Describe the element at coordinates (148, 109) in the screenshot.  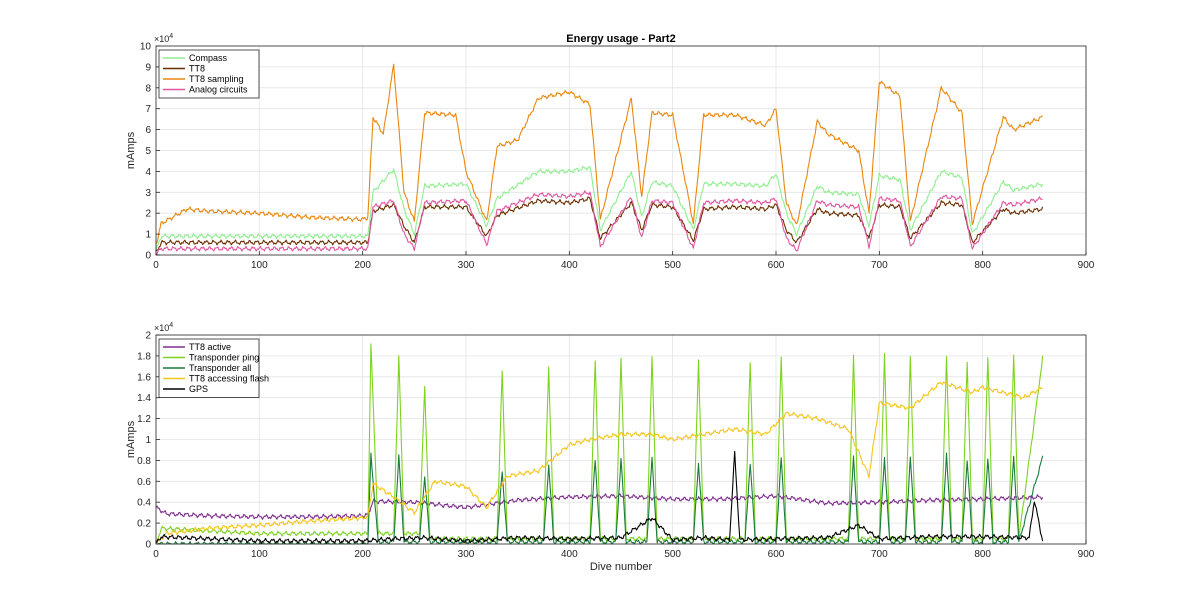
I see `y-tick-label: 7` at that location.